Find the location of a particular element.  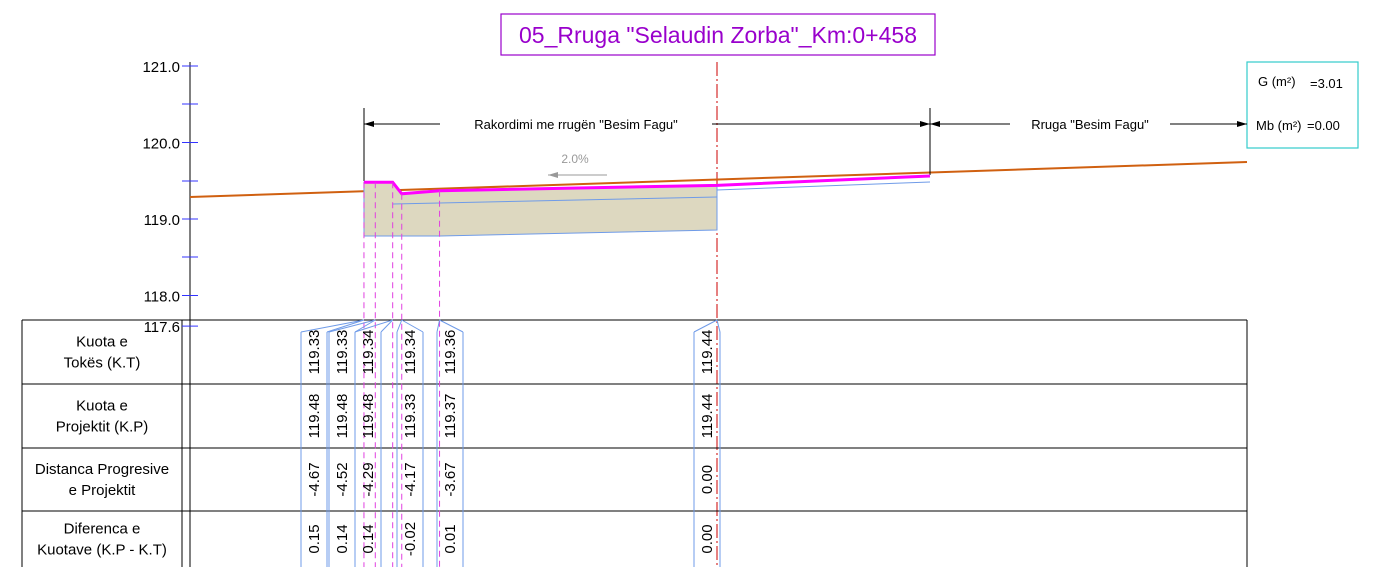

row-label: Tokës (K.T) is located at coordinates (102, 363).